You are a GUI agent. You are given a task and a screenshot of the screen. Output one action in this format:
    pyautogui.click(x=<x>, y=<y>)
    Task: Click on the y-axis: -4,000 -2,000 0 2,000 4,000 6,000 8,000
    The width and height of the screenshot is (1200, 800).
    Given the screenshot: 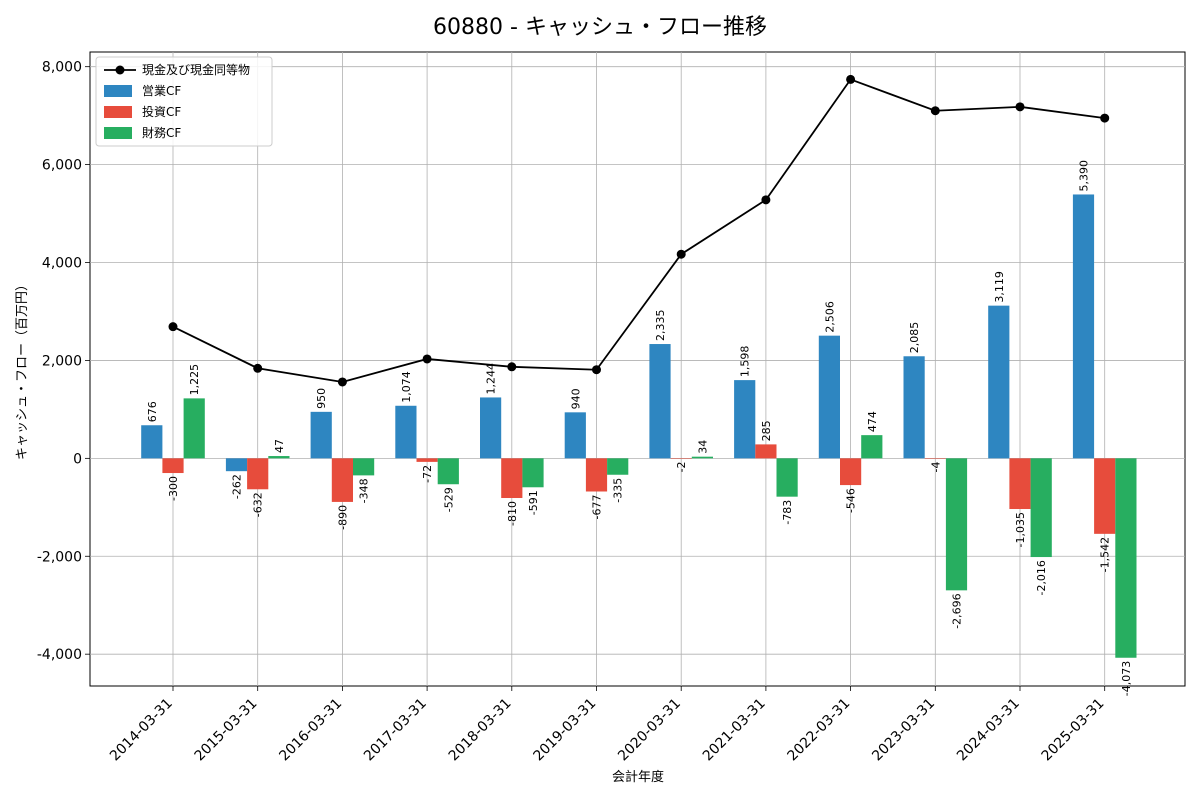 What is the action you would take?
    pyautogui.click(x=63, y=361)
    